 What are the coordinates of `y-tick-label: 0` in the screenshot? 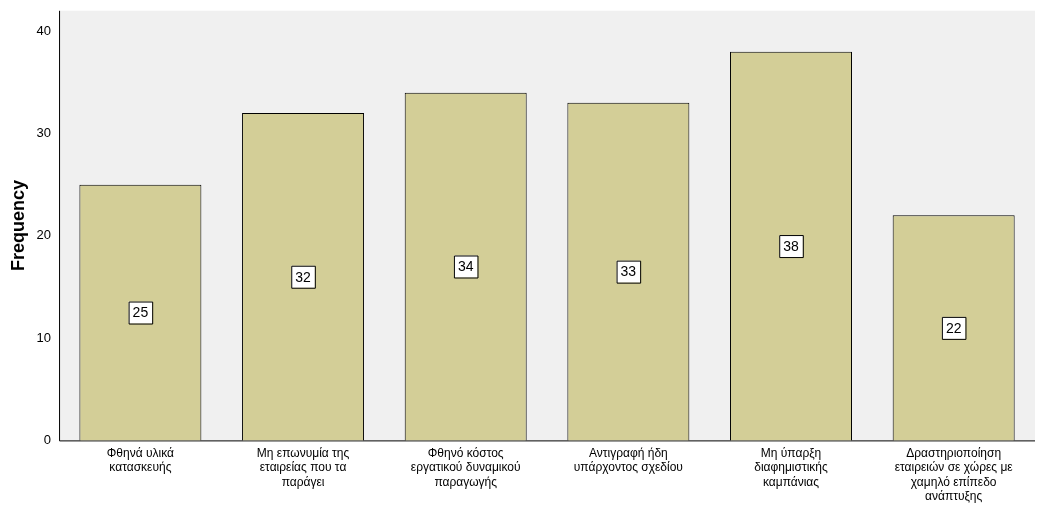 It's located at (47, 439).